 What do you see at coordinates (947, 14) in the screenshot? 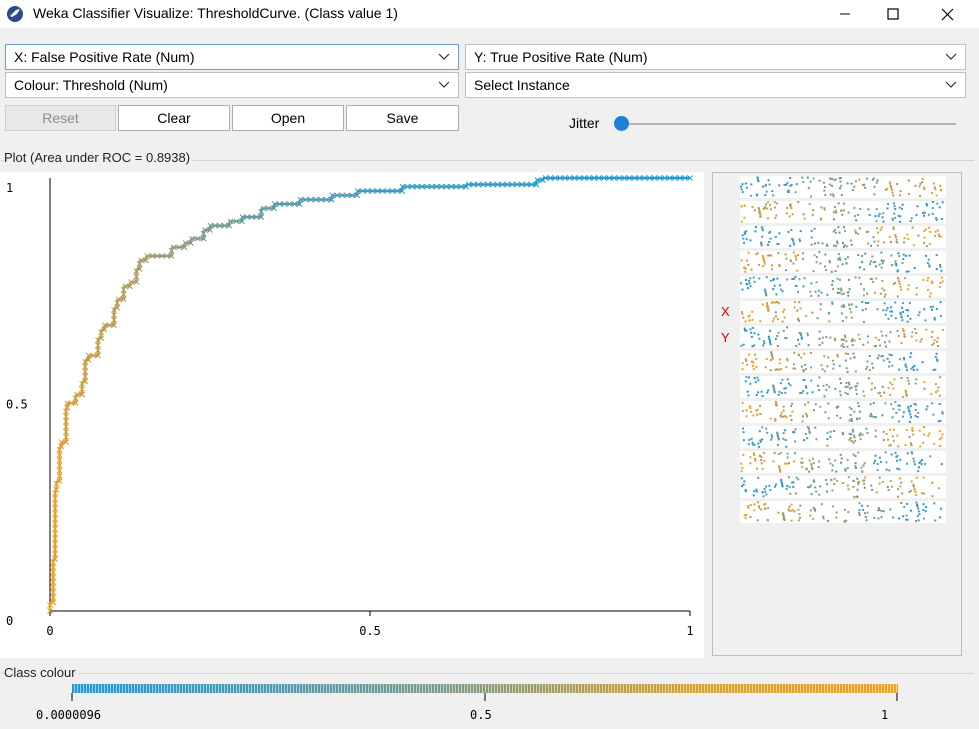
I see `close-button` at bounding box center [947, 14].